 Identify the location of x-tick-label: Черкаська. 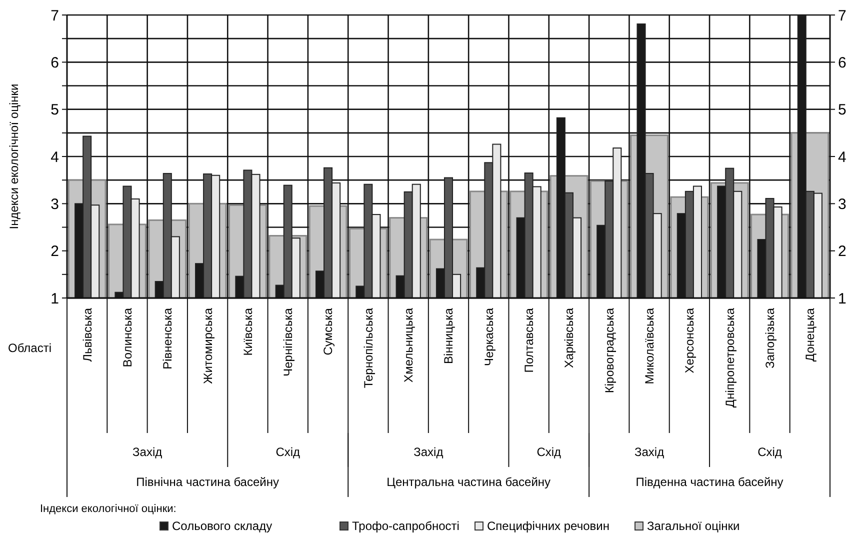
(489, 337).